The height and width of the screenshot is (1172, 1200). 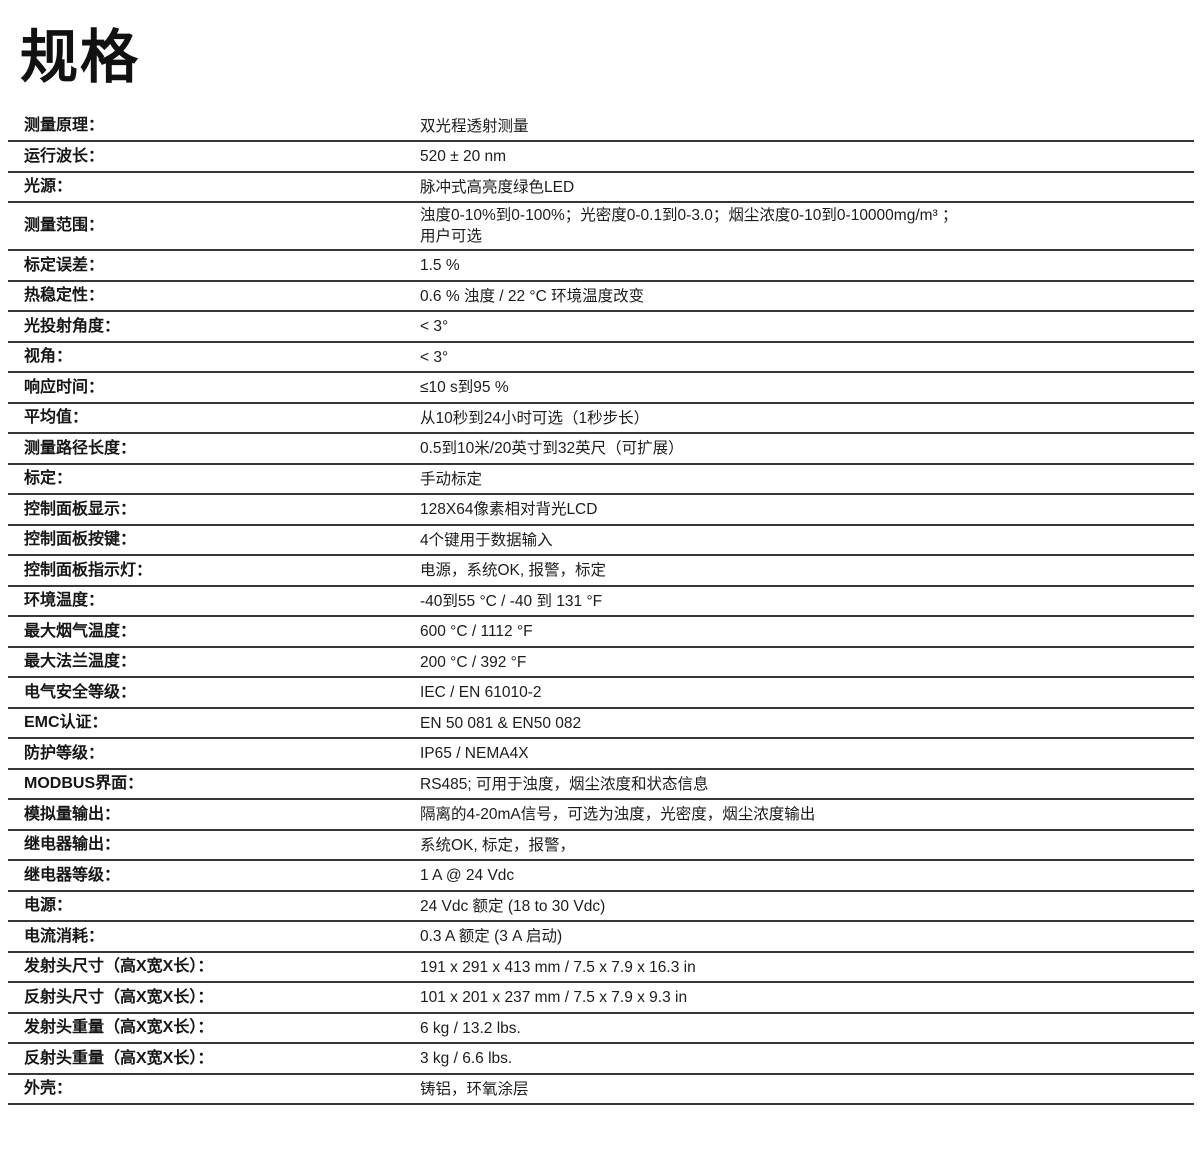 What do you see at coordinates (119, 997) in the screenshot?
I see `spec-label: 反射头尺寸（高X宽X长）：` at bounding box center [119, 997].